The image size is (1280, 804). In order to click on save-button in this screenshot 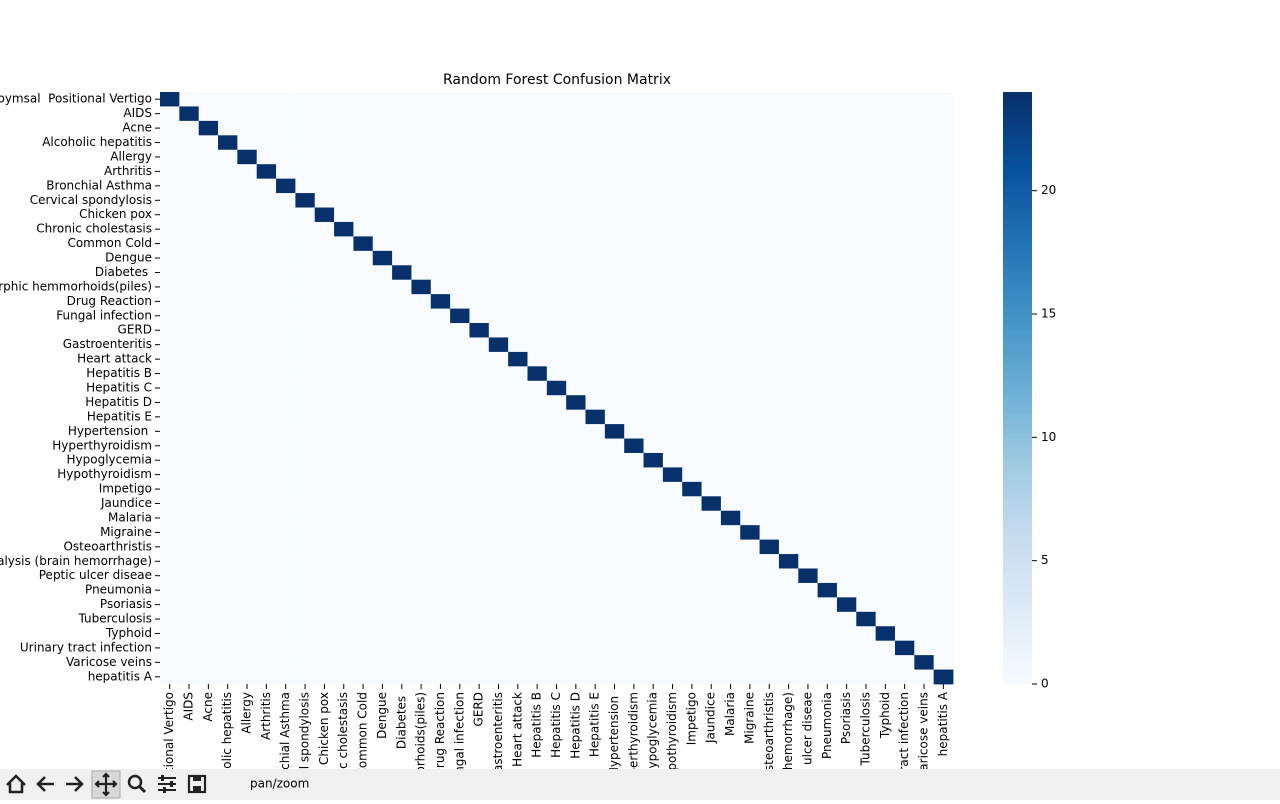, I will do `click(197, 784)`.